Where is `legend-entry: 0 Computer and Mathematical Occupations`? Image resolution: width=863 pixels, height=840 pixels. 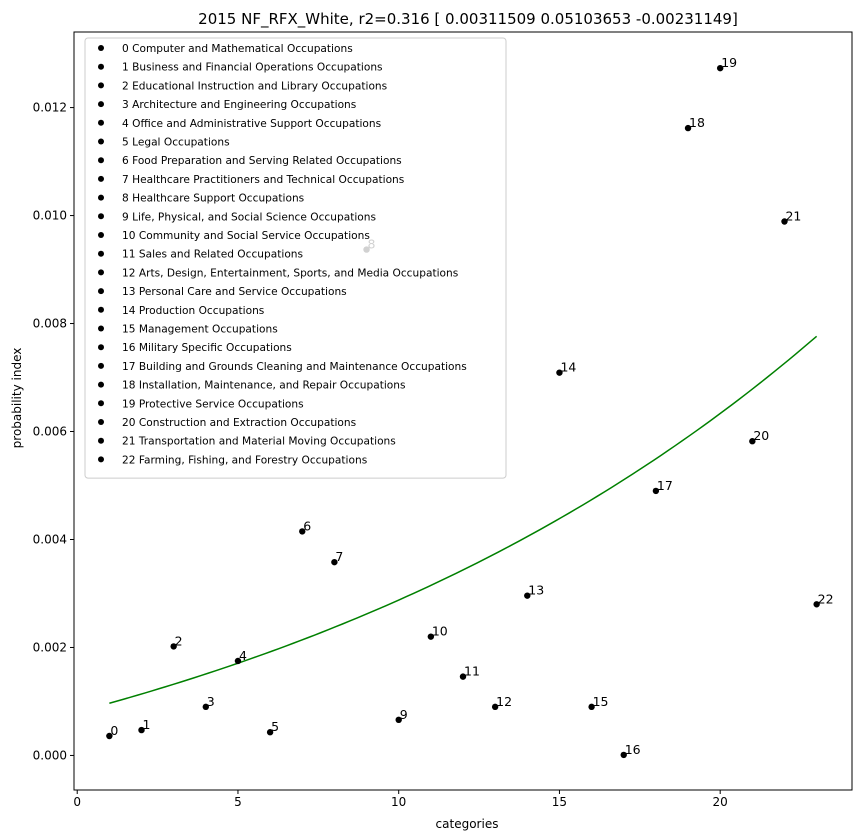 legend-entry: 0 Computer and Mathematical Occupations is located at coordinates (237, 49).